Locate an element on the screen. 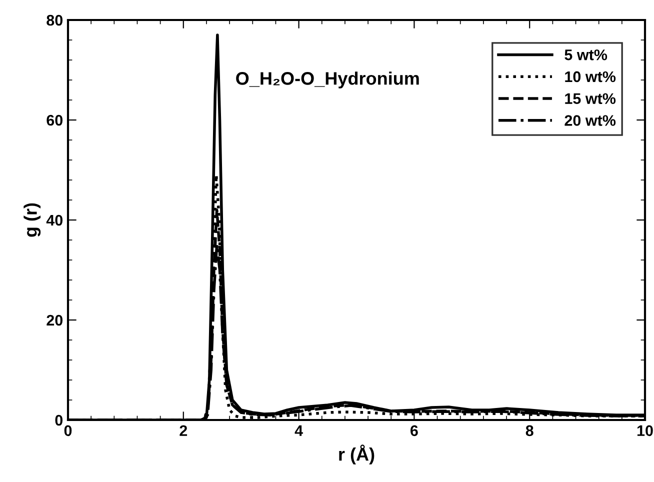 The height and width of the screenshot is (482, 654). y-axis-title: g (r) is located at coordinates (32, 220).